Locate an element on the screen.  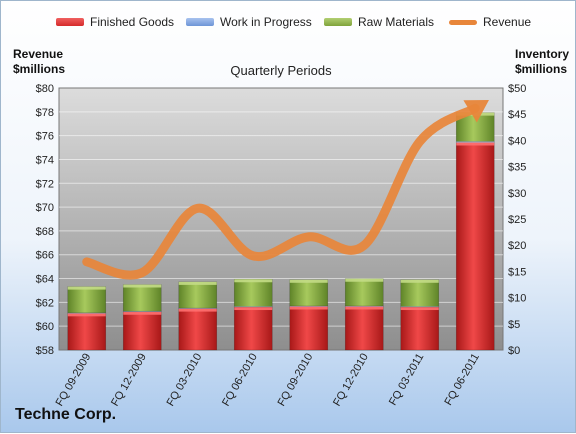
right-axis-title-line2: $millions is located at coordinates (541, 69).